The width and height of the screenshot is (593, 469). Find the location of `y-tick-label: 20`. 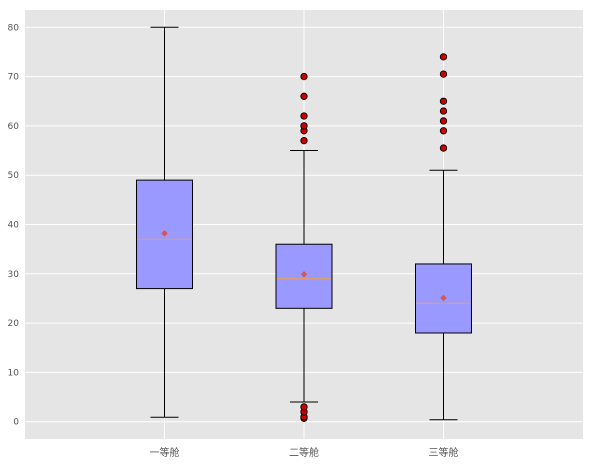

y-tick-label: 20 is located at coordinates (14, 324).